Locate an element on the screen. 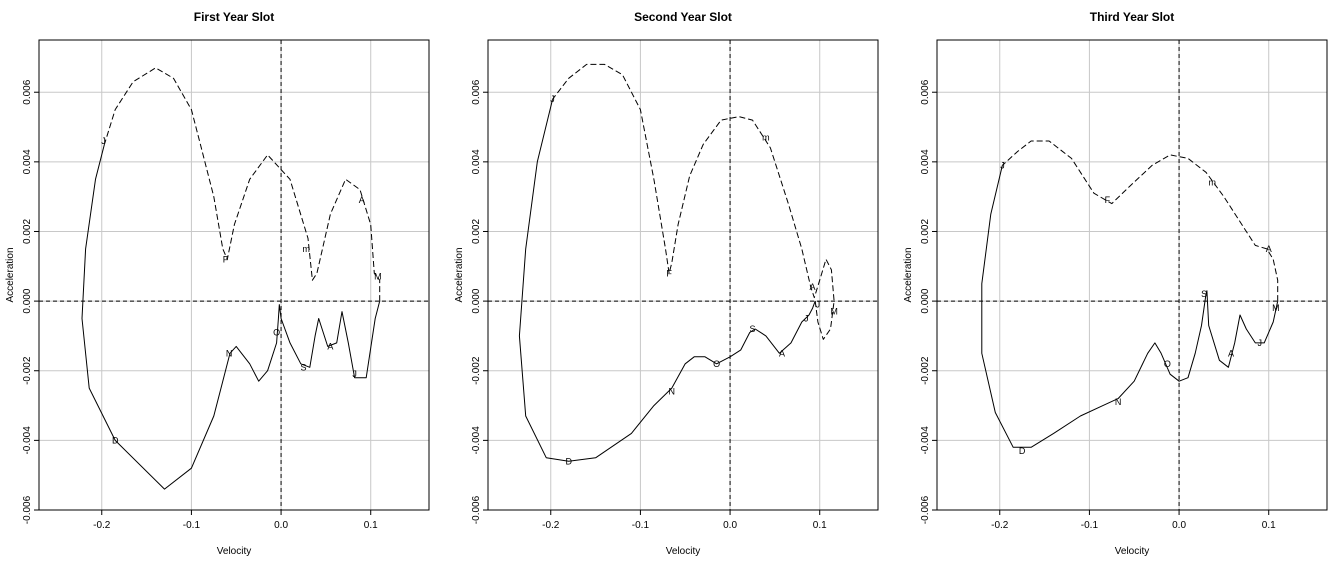 The image size is (1336, 567). chart-title: Third Year Slot is located at coordinates (1132, 17).